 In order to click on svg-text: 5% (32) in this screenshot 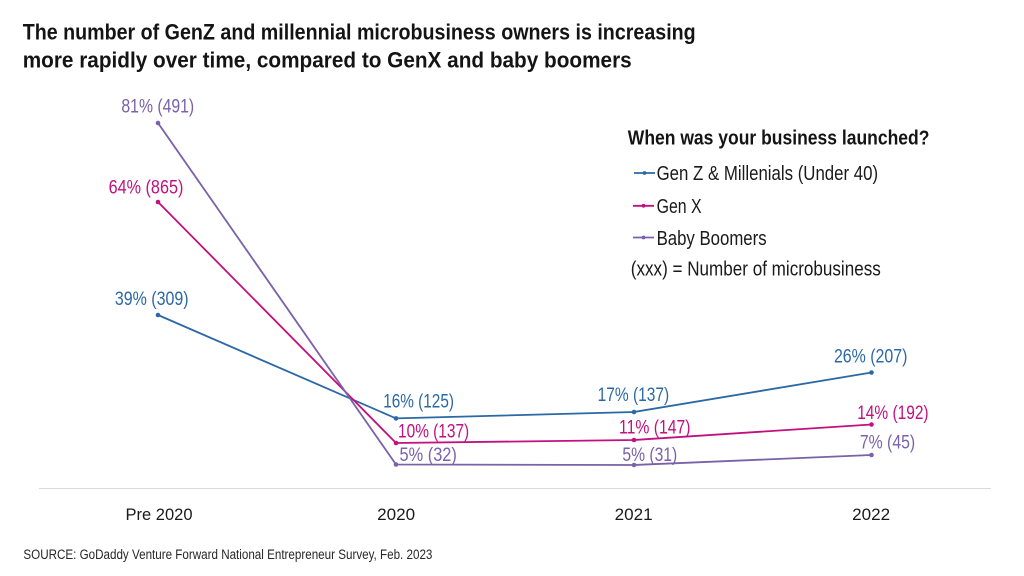, I will do `click(428, 455)`.